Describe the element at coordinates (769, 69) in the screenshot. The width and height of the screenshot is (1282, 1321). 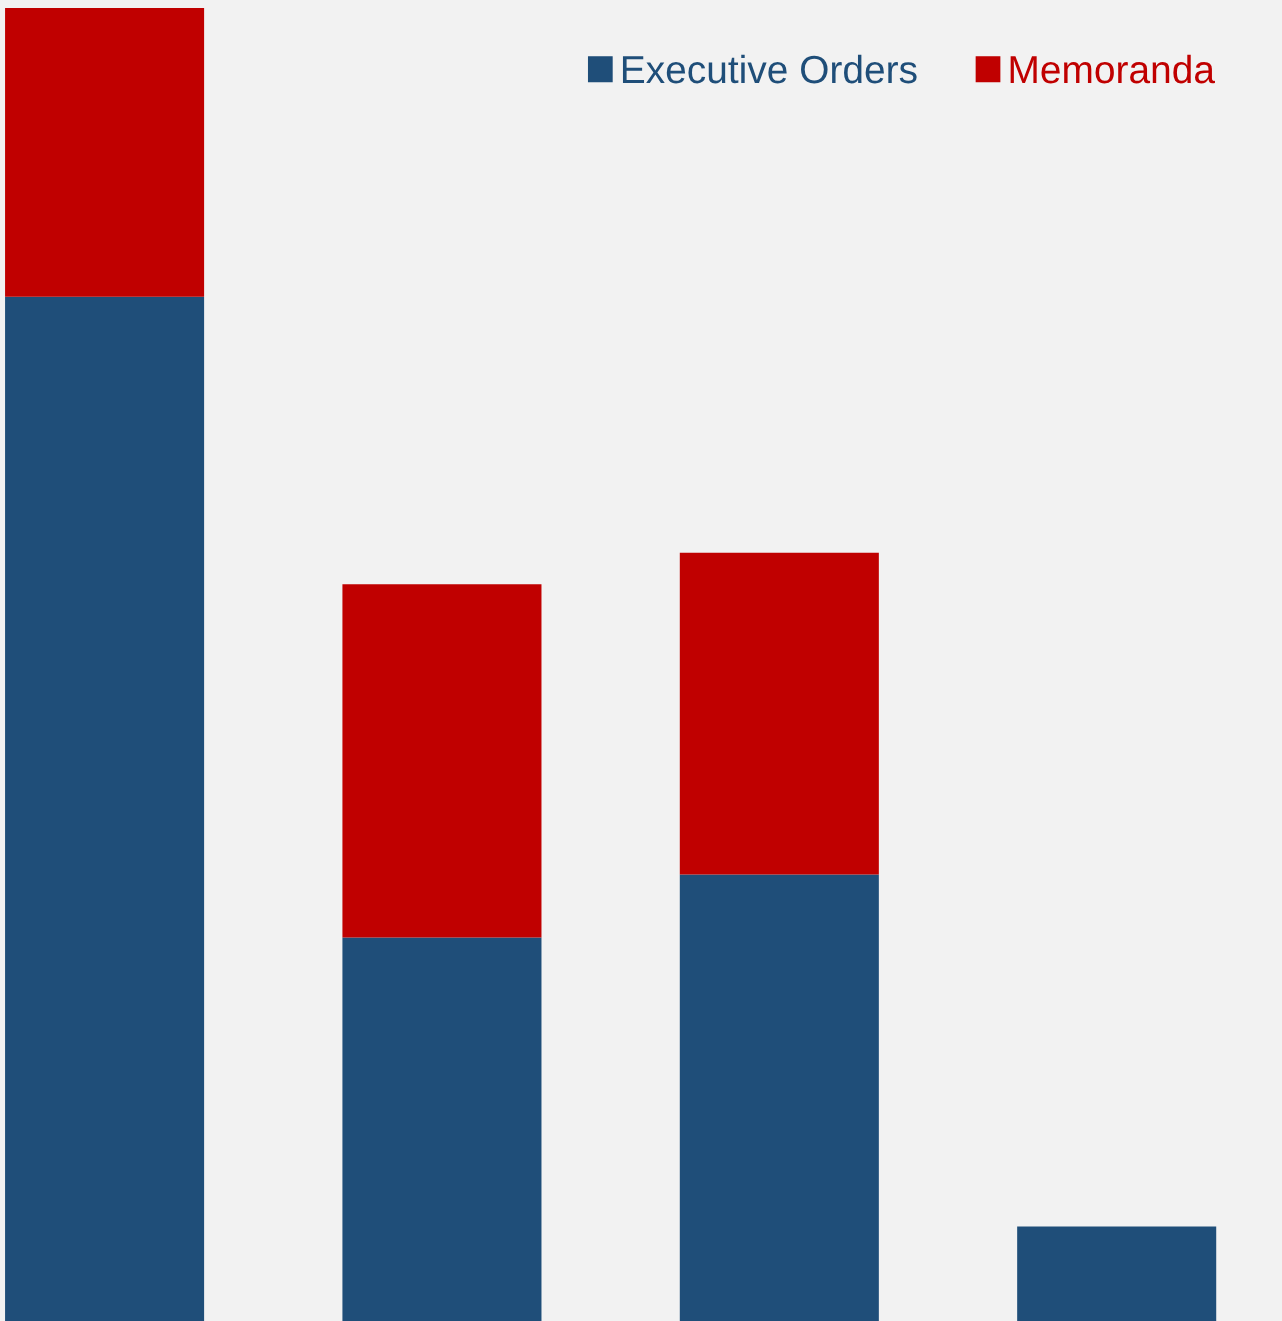
I see `legend-label: Executive Orders` at that location.